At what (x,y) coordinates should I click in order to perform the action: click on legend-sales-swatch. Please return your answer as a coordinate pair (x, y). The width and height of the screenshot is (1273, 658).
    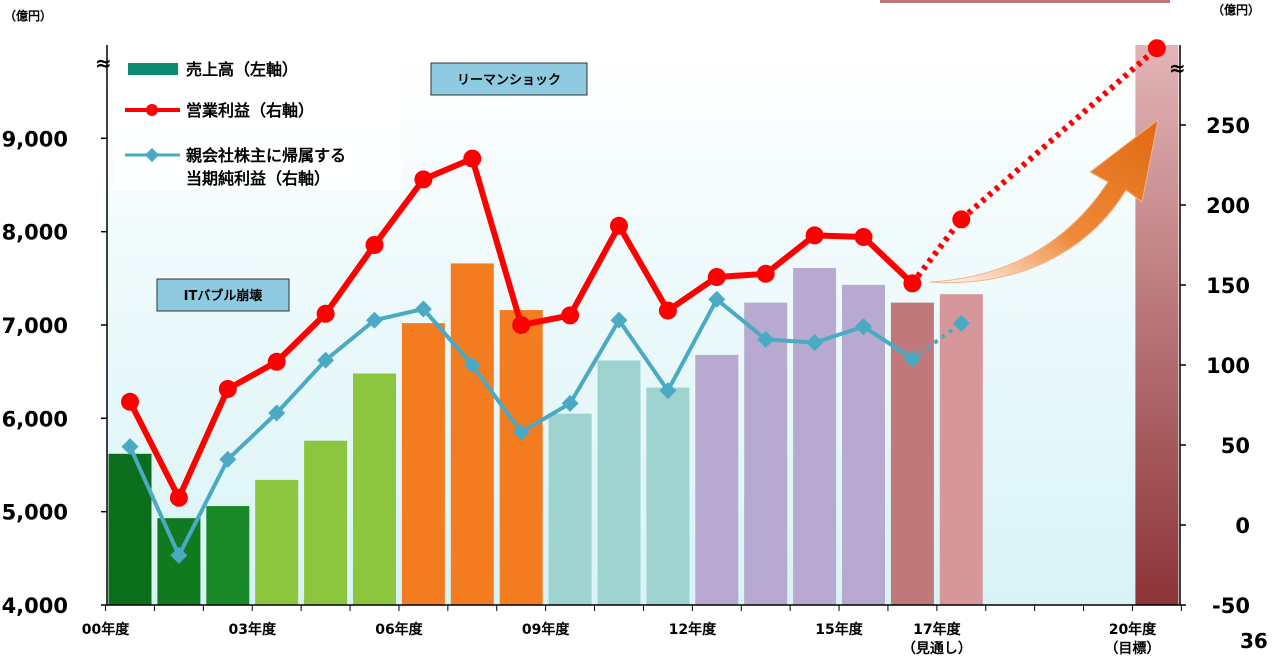
    Looking at the image, I should click on (153, 69).